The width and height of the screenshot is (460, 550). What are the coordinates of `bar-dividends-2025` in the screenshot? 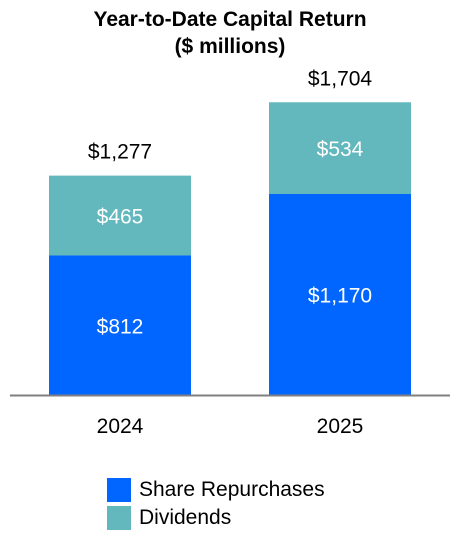 It's located at (340, 148).